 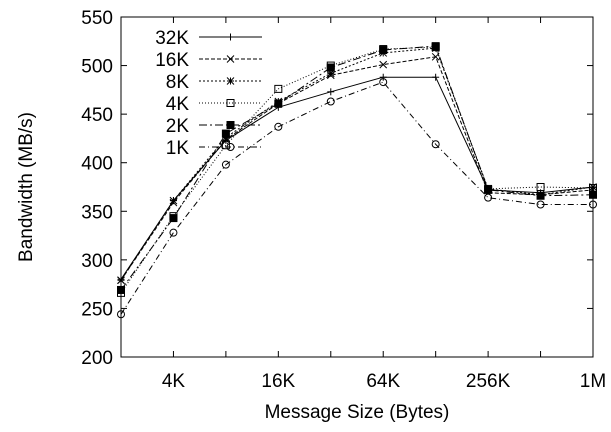 I want to click on y-tick-label: 400, so click(x=97, y=164).